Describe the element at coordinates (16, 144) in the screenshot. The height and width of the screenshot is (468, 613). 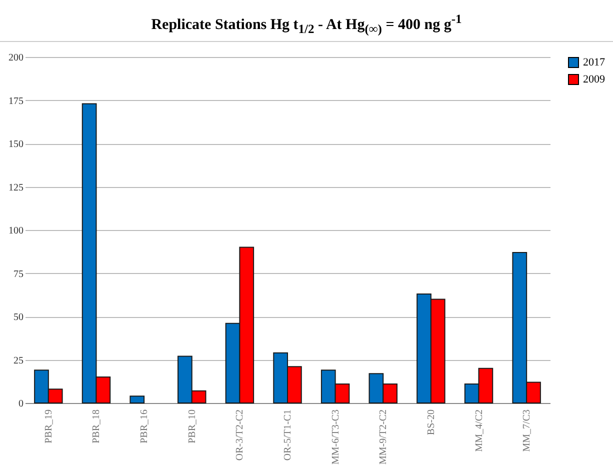
I see `y-tick-label: 150` at that location.